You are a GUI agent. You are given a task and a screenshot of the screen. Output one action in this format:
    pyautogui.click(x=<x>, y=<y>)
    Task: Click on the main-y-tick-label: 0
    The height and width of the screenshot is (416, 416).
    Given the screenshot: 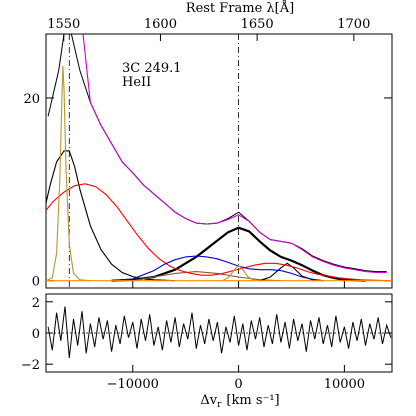 What is the action you would take?
    pyautogui.click(x=36, y=282)
    